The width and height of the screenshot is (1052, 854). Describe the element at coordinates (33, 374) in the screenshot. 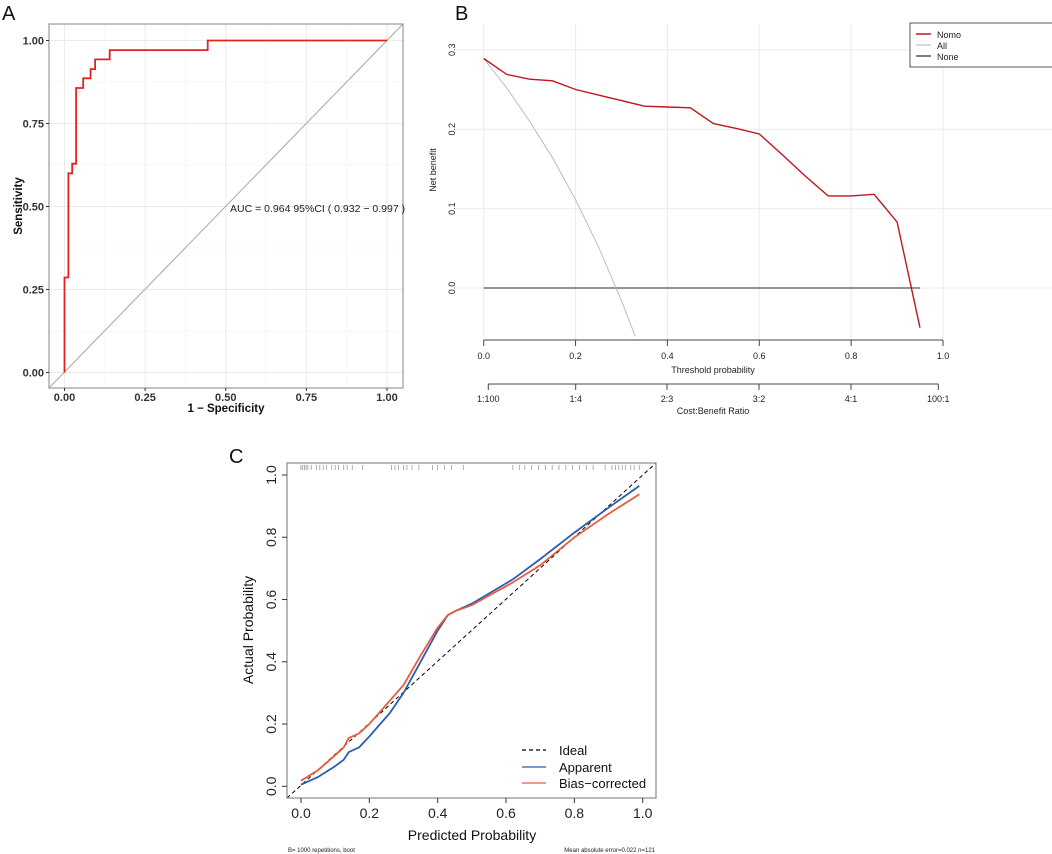

I see `y-tick-label: 0.00` at that location.